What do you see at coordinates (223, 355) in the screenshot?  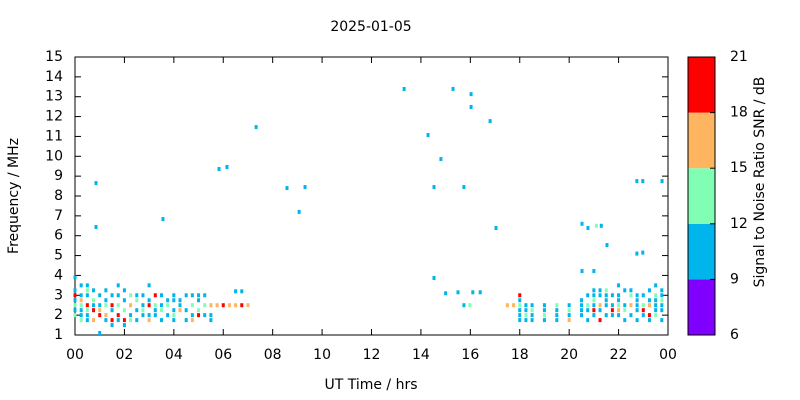 I see `x-tick-label: 06` at bounding box center [223, 355].